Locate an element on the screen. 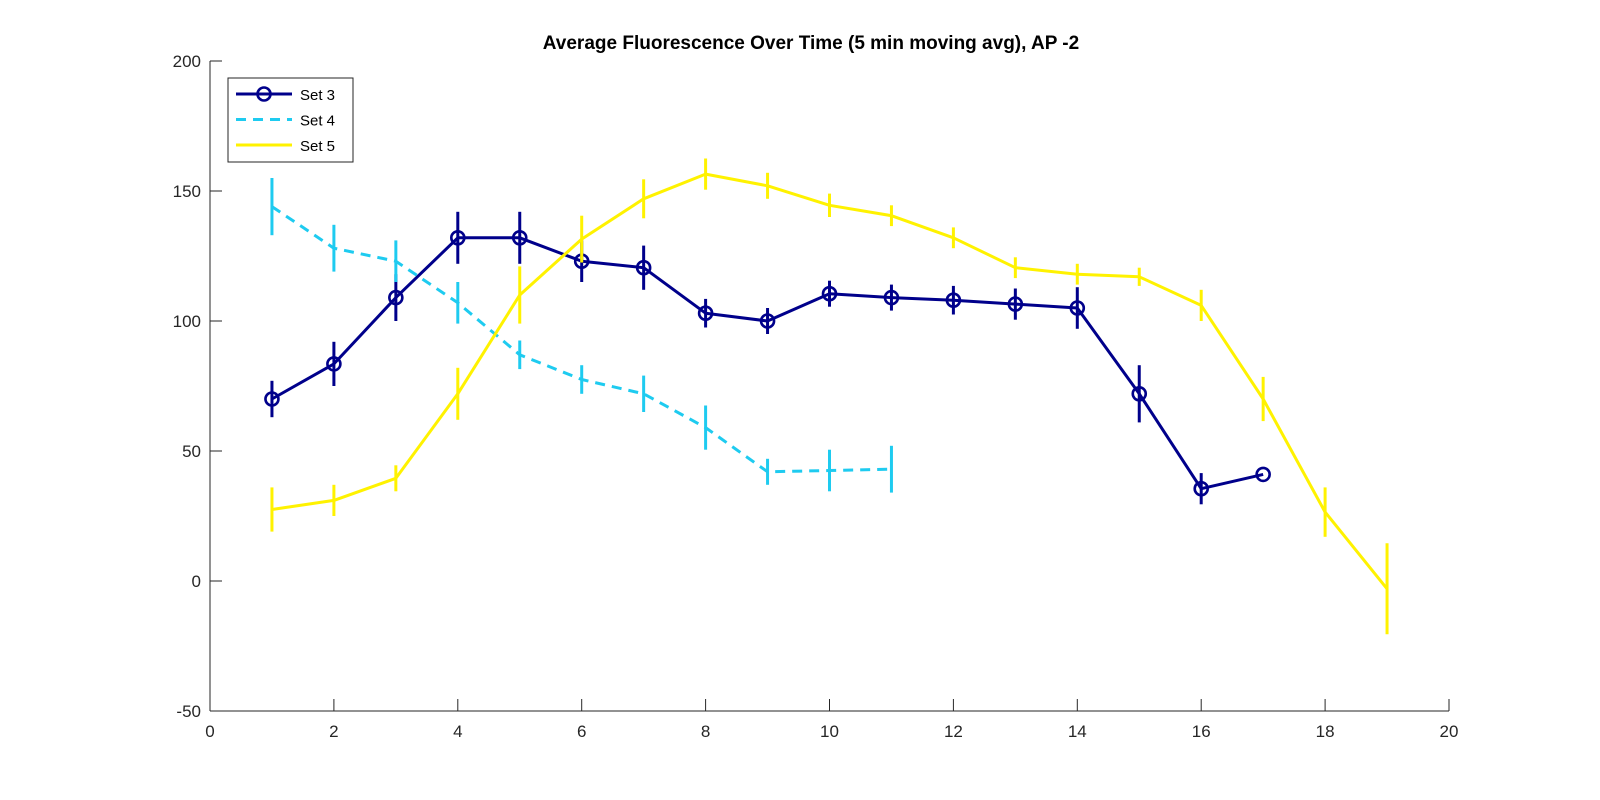 The height and width of the screenshot is (800, 1600). y-tick-label: 0 is located at coordinates (196, 581).